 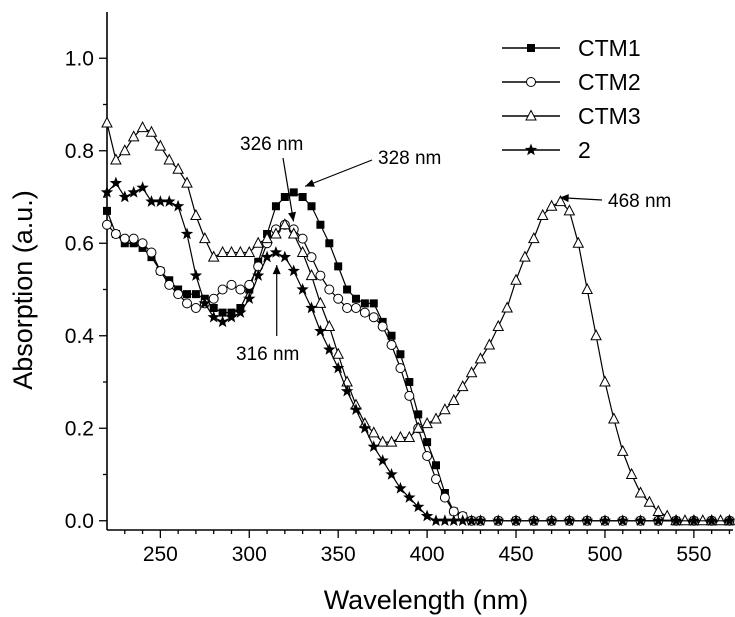 I want to click on legend-marker, so click(x=531, y=149).